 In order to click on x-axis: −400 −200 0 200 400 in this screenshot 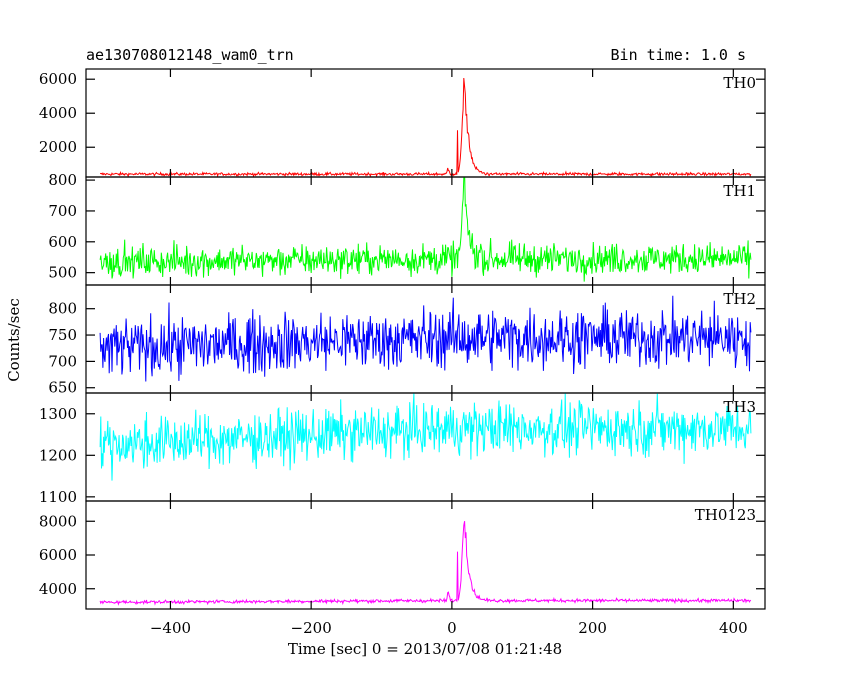, I will do `click(449, 628)`.